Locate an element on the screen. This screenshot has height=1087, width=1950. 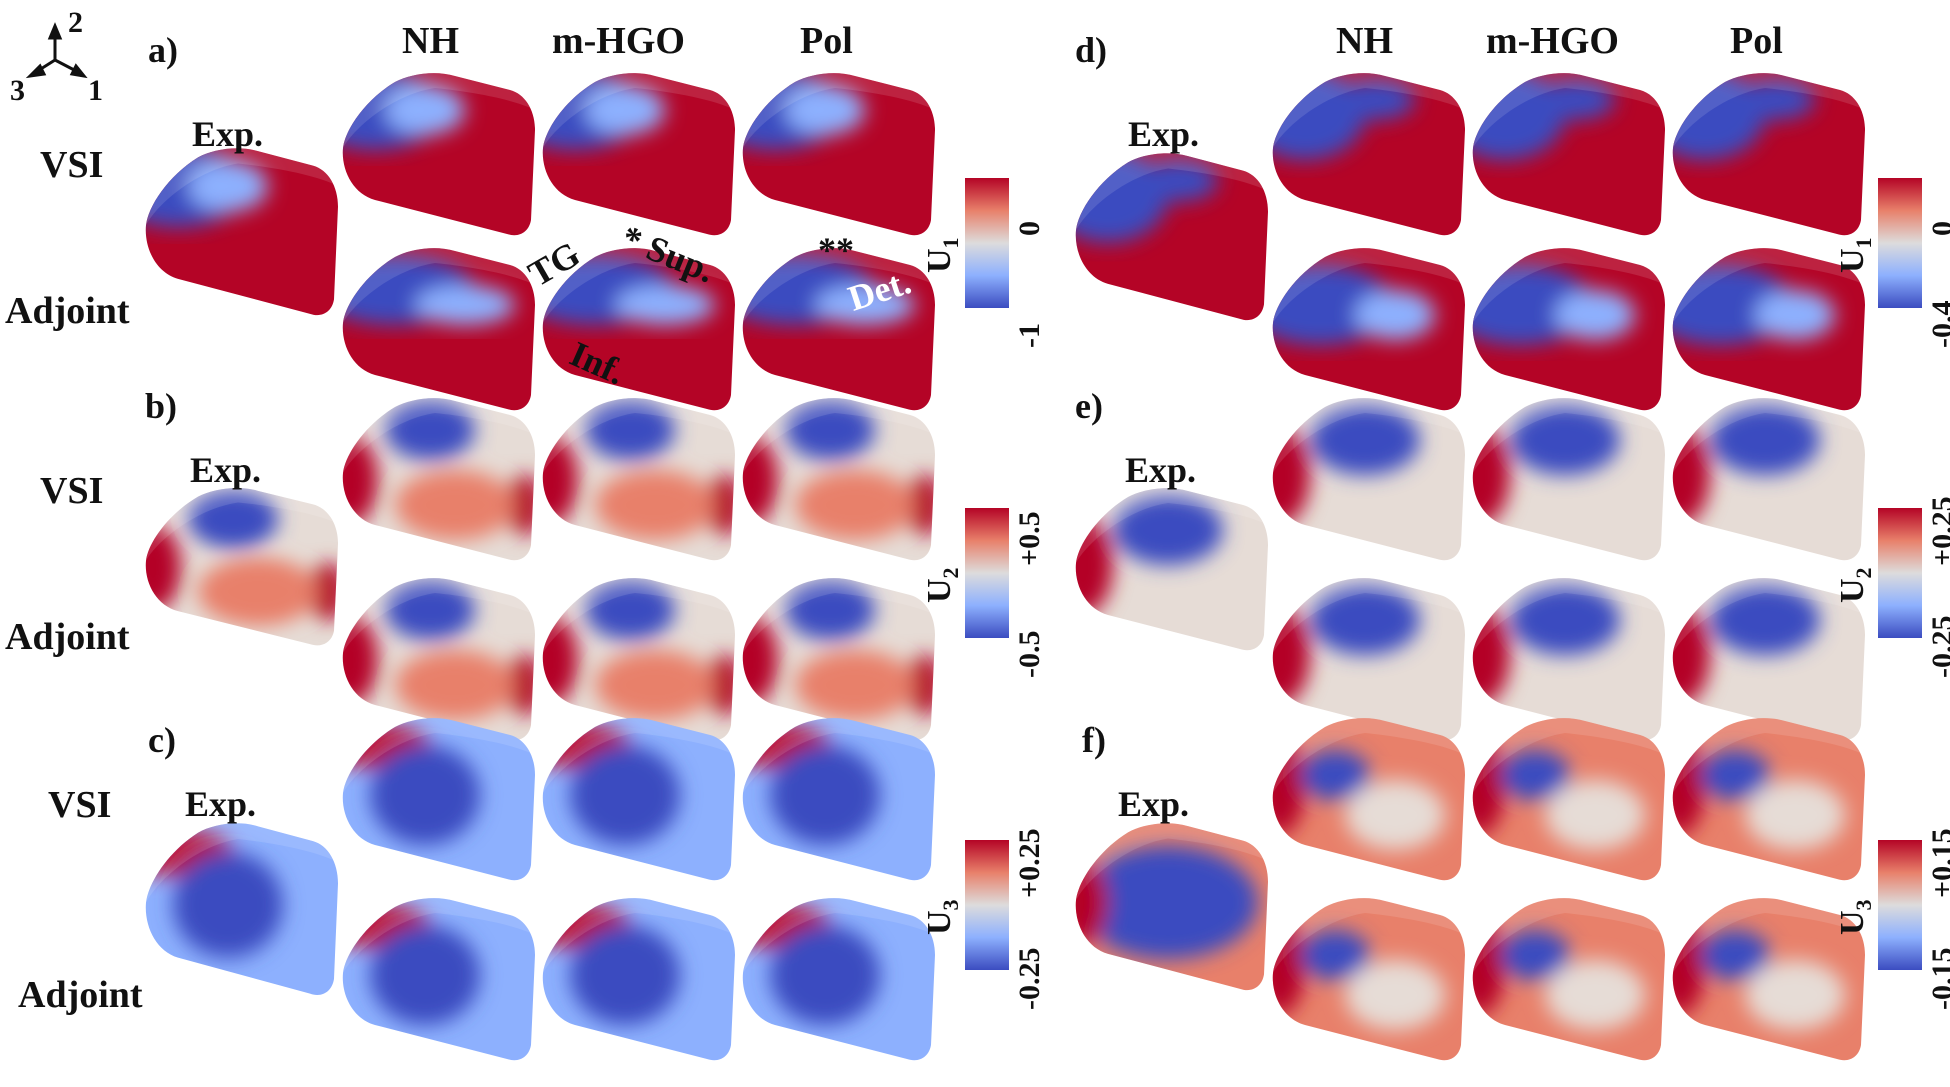
panel-letter-f: f) is located at coordinates (1094, 740).